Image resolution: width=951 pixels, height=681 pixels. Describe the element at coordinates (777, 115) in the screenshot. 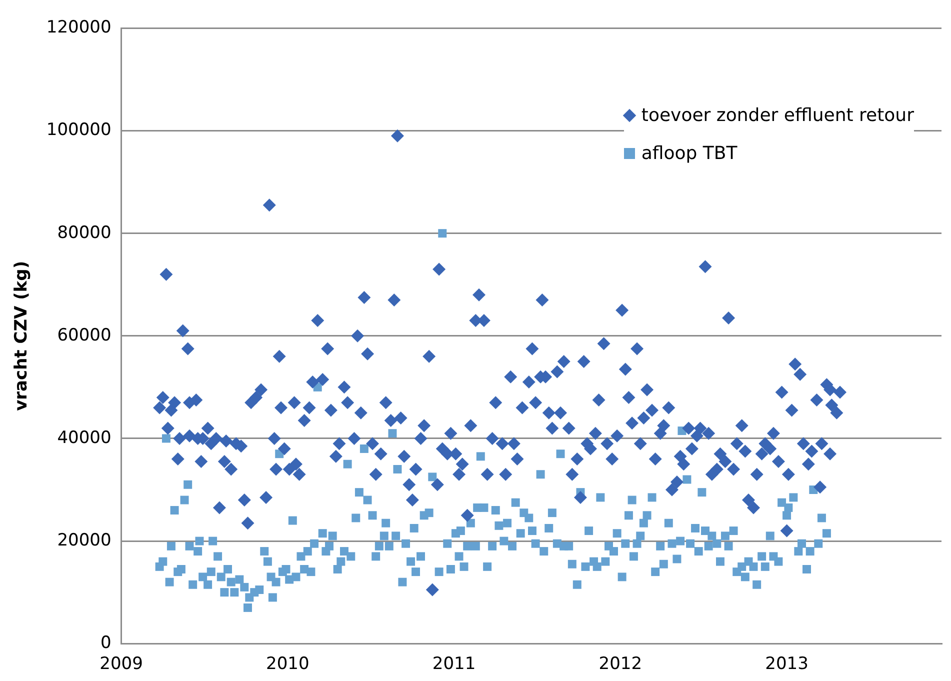

I see `legend-label: toevoer zonder effluent retour` at that location.